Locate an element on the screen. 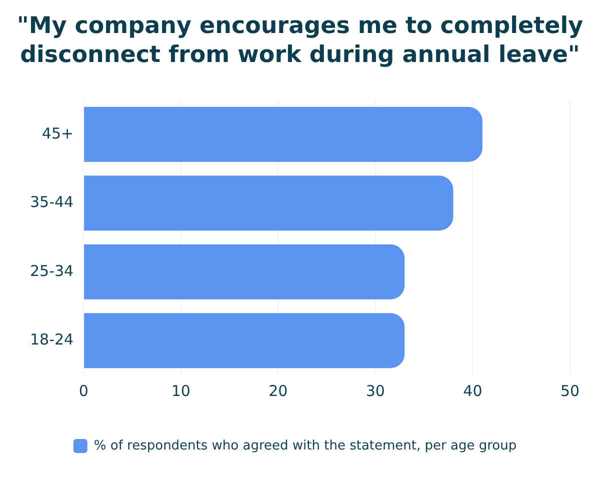  x-tick-label: 30 is located at coordinates (375, 391).